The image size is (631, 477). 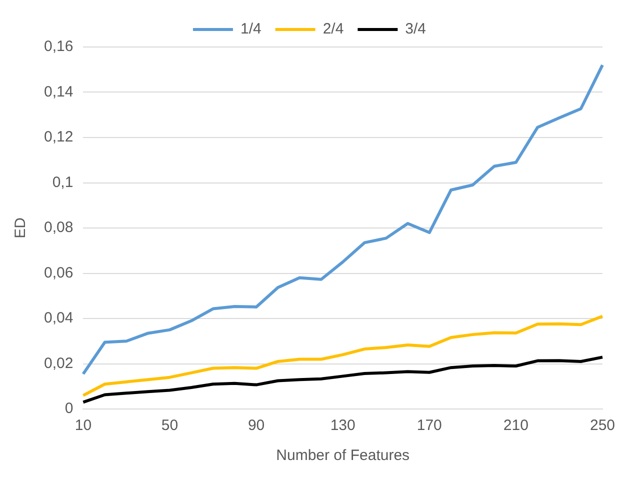 I want to click on x-tick-label: 90, so click(x=256, y=425).